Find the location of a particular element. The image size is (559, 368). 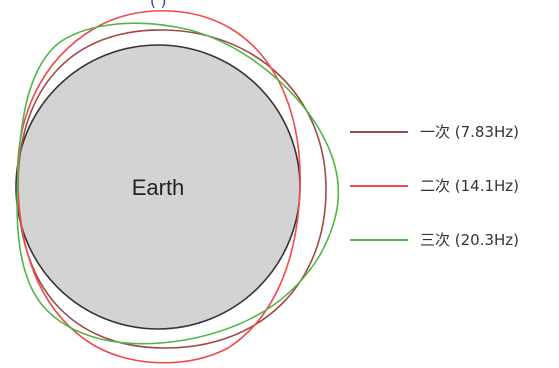

legend-label-mode-2: 二次 (14.1Hz) is located at coordinates (469, 186).